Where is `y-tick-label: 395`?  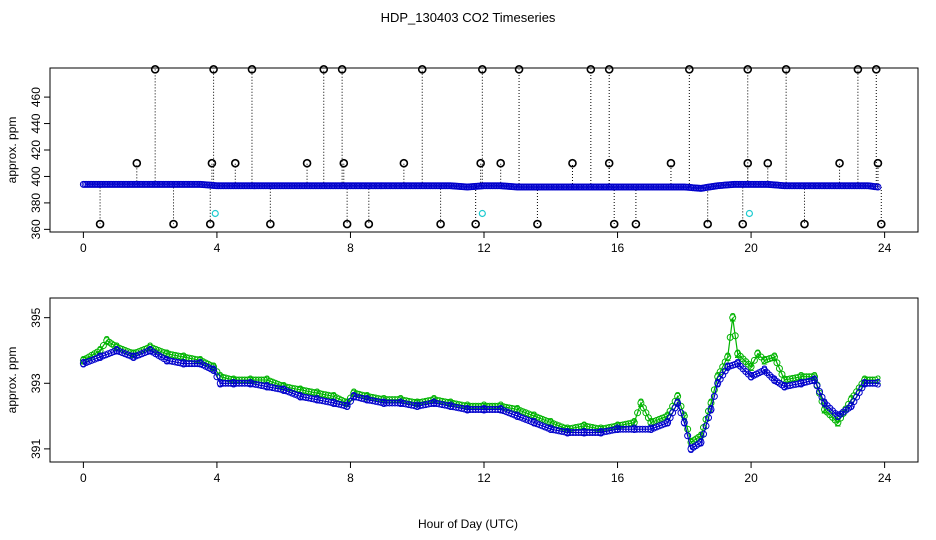 y-tick-label: 395 is located at coordinates (36, 317).